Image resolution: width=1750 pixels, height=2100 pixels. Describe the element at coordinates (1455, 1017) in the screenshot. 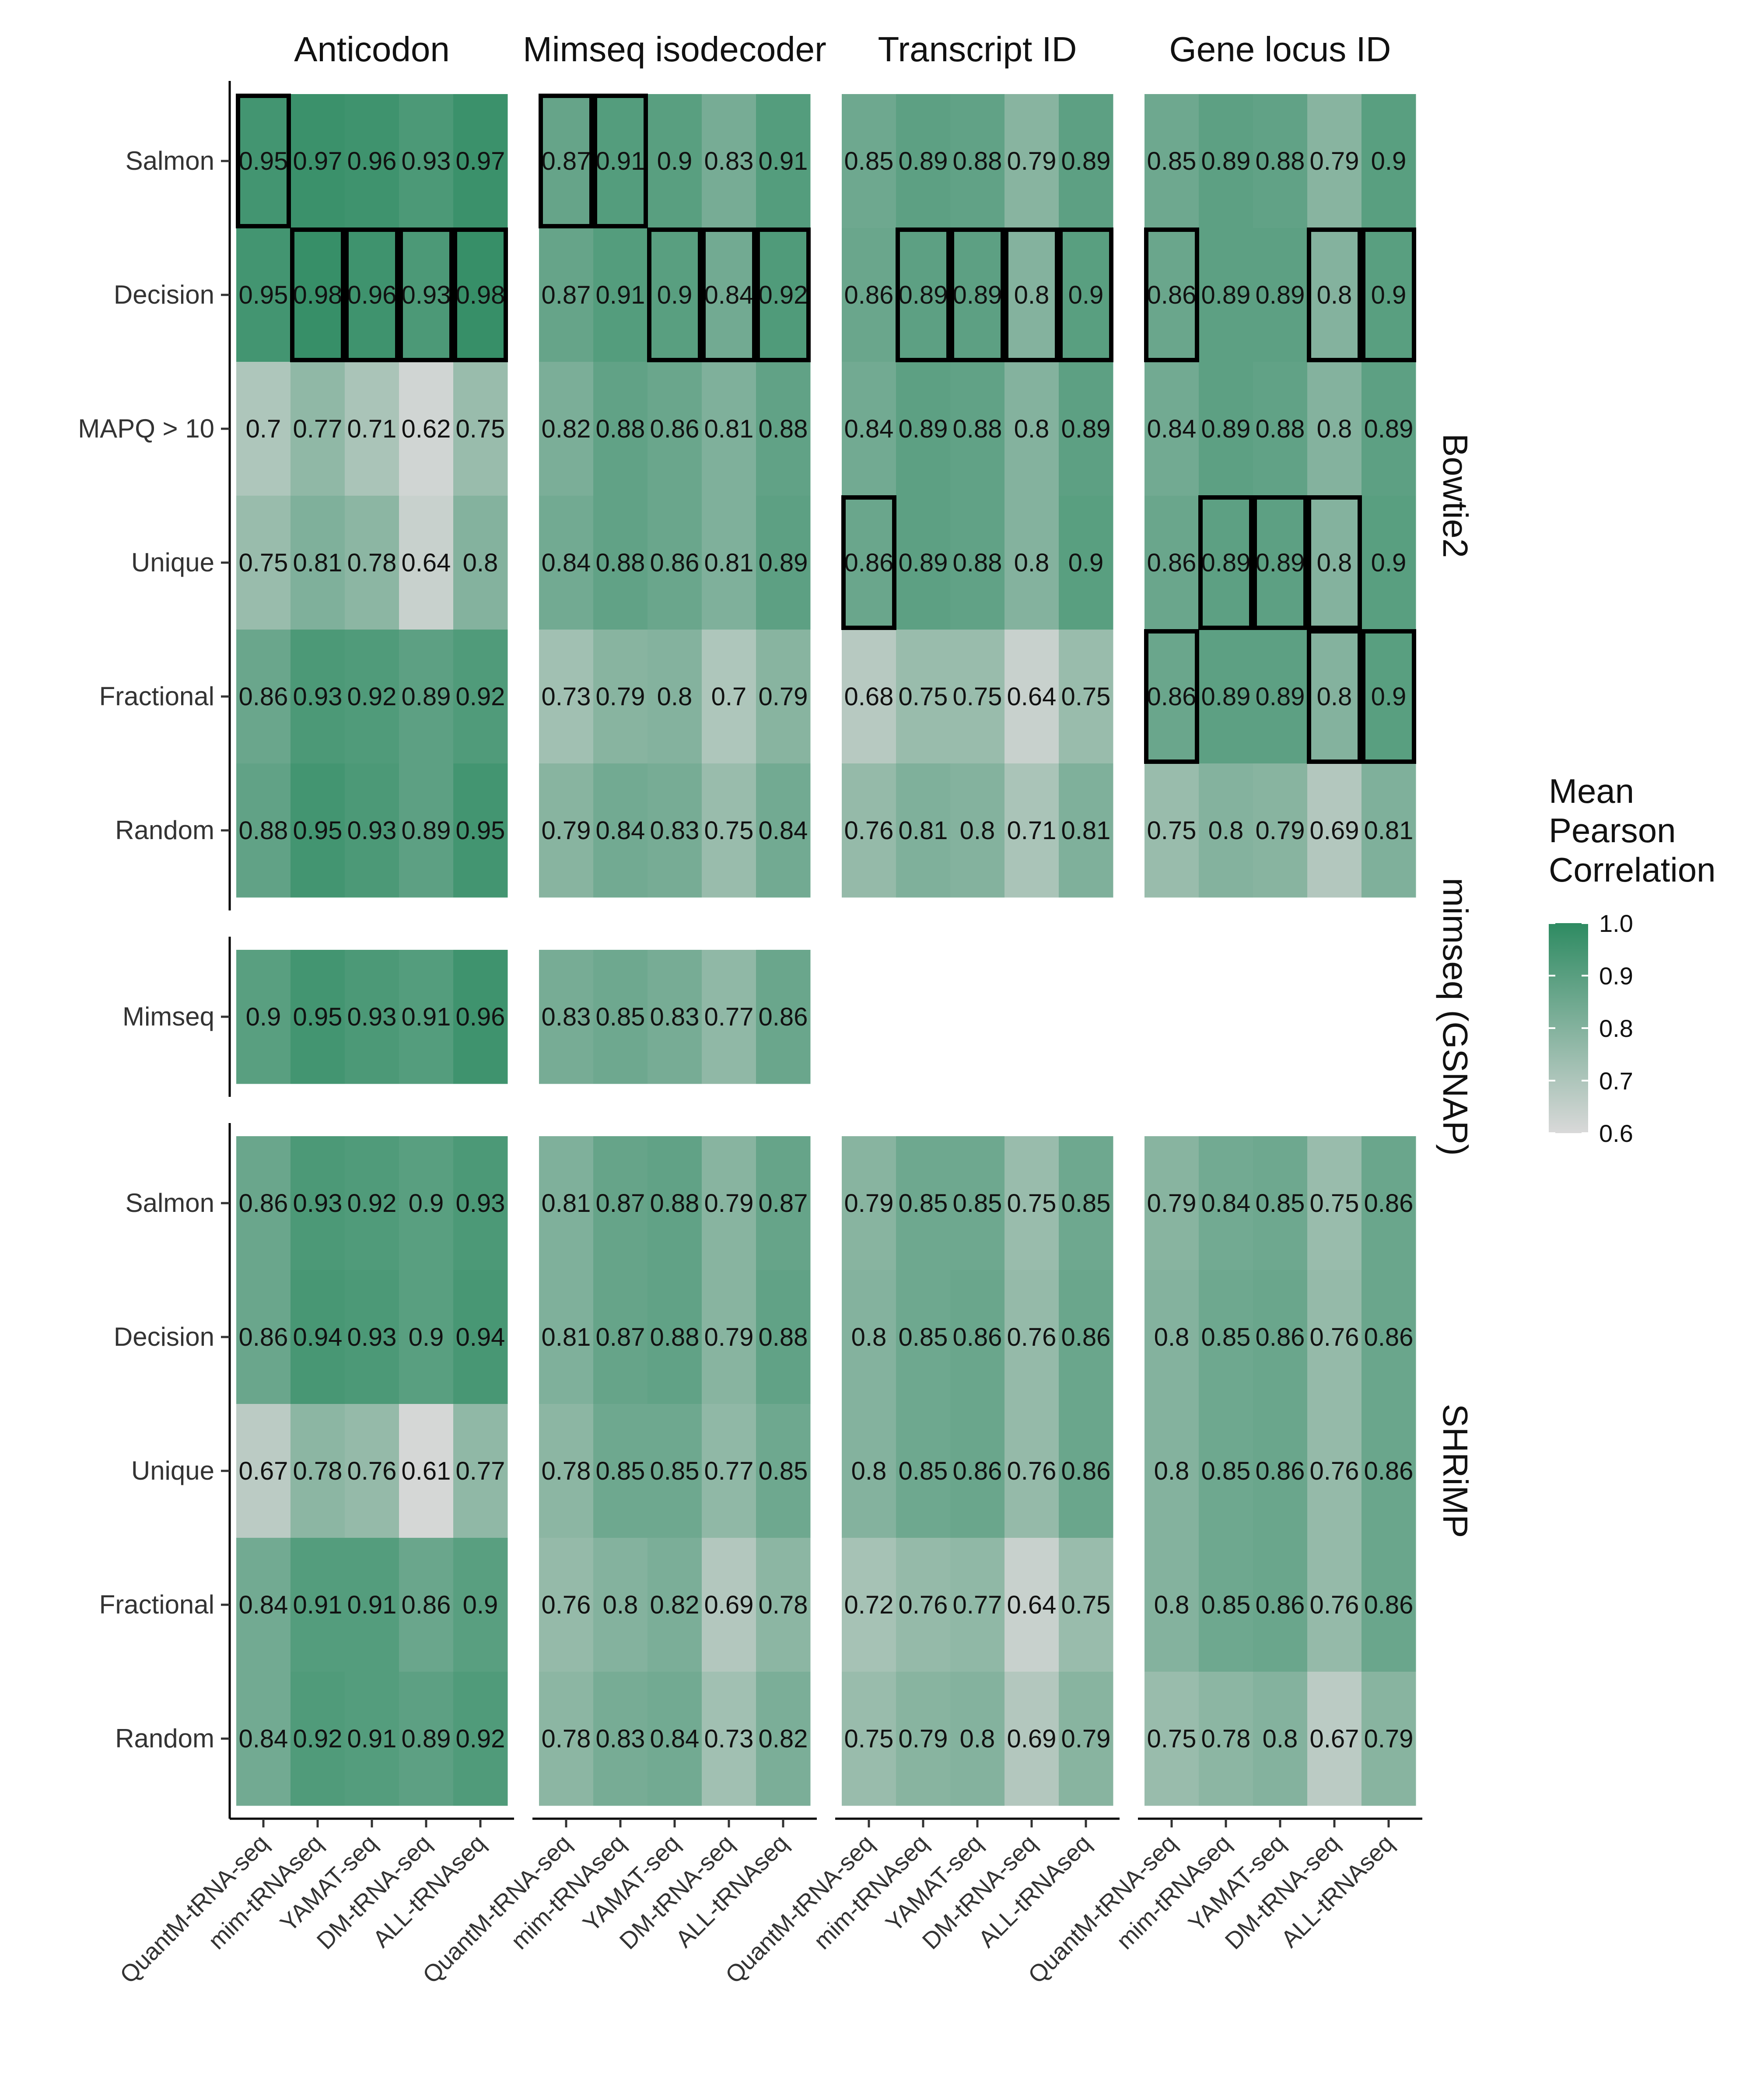

I see `row-facet-label: mimseq (GSNAP)` at that location.